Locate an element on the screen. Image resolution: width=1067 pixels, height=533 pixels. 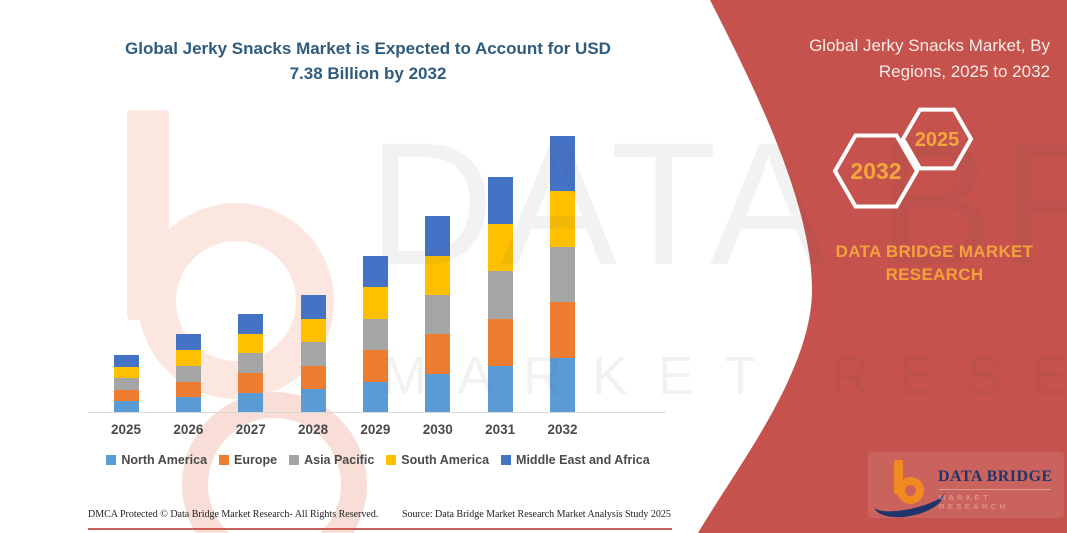
bar-2026 is located at coordinates (188, 373).